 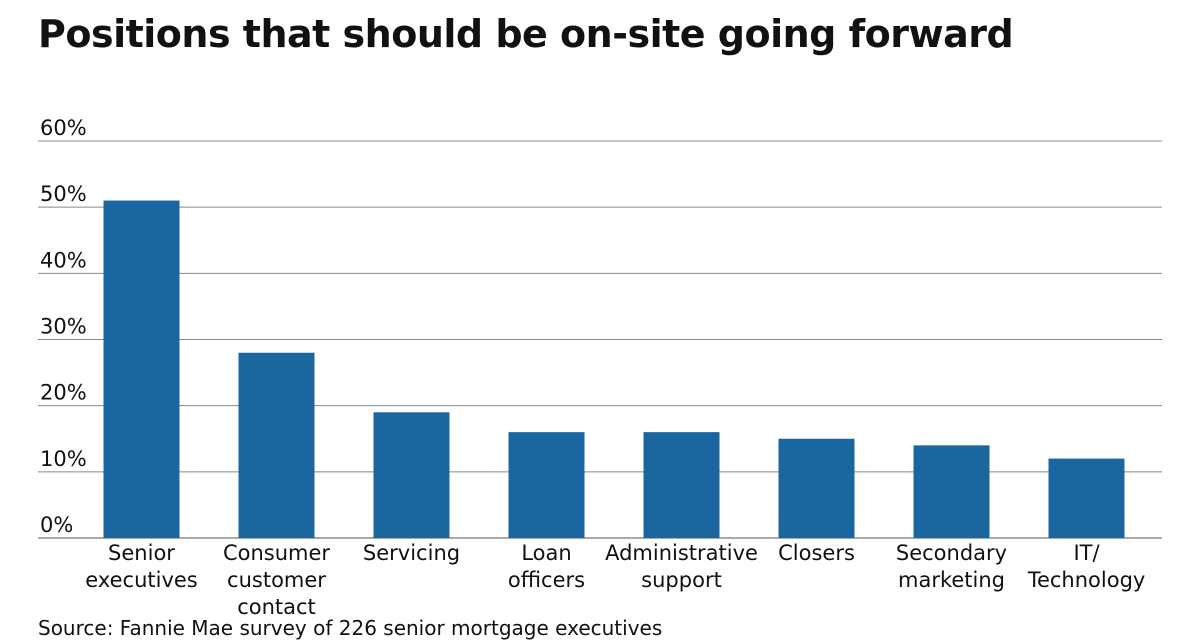 What do you see at coordinates (546, 566) in the screenshot?
I see `x-tick-label: Loan officers` at bounding box center [546, 566].